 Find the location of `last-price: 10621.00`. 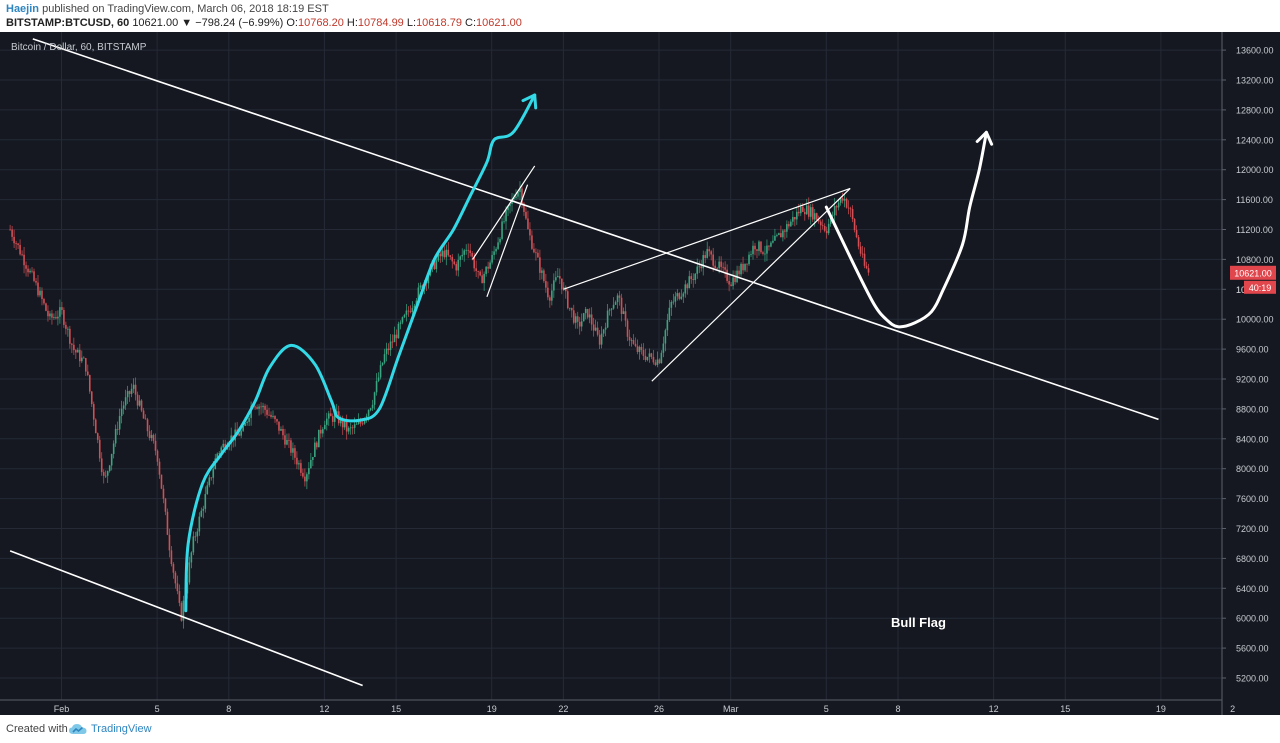

last-price: 10621.00 is located at coordinates (155, 23).